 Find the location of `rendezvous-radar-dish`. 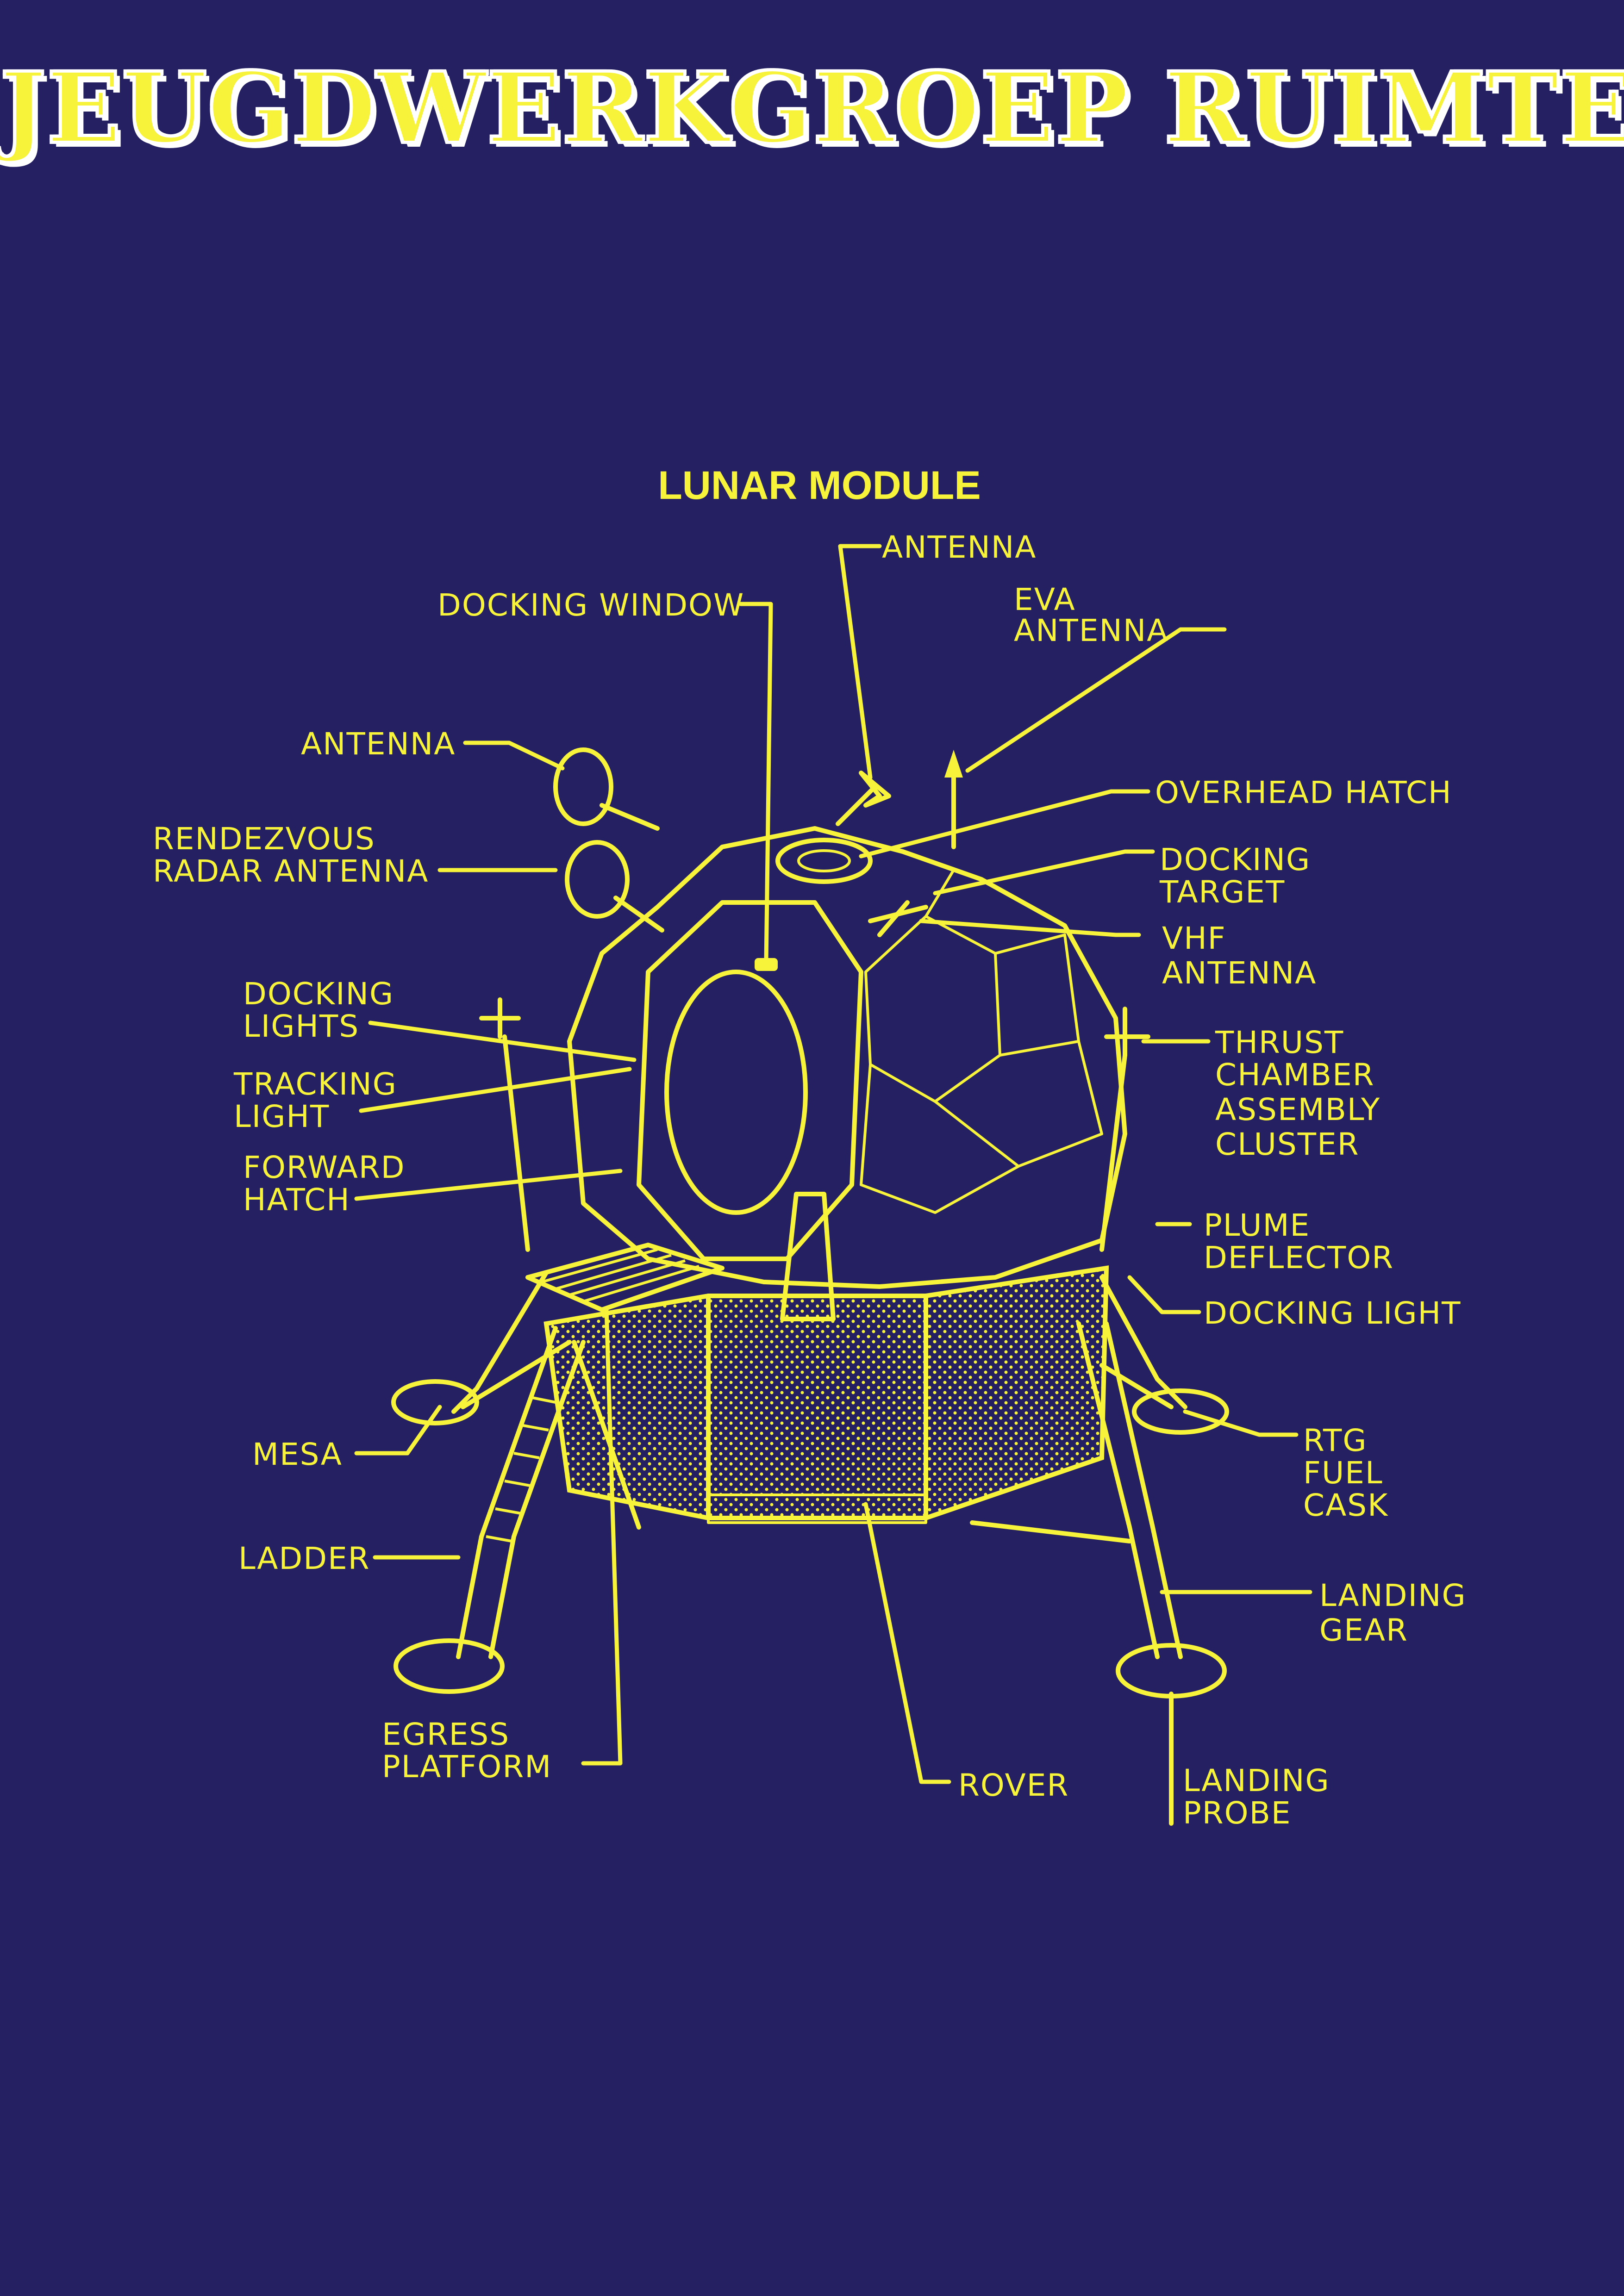

rendezvous-radar-dish is located at coordinates (597, 879).